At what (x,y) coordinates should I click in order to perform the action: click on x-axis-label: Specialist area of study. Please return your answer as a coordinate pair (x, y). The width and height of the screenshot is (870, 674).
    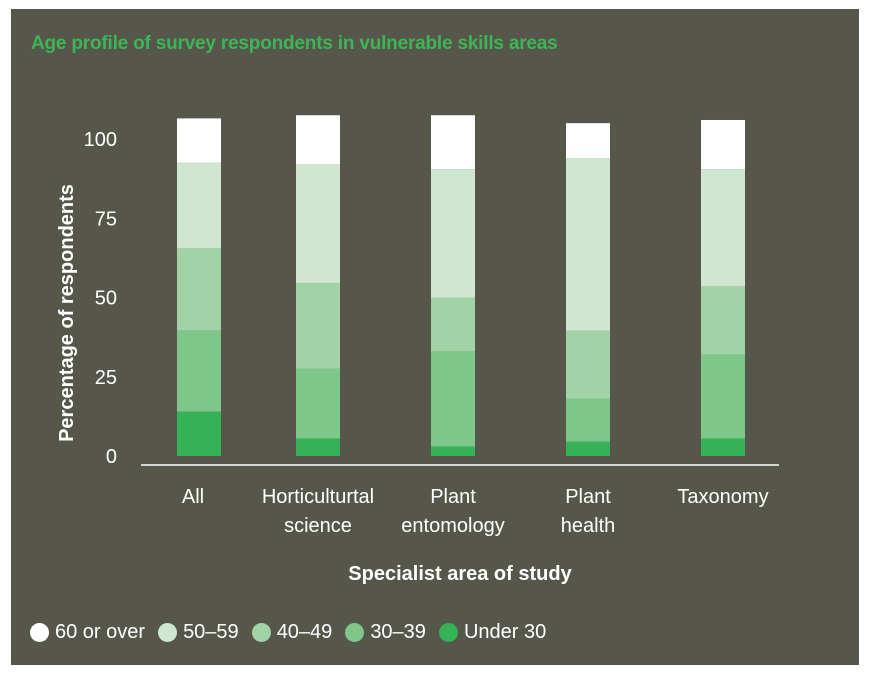
    Looking at the image, I should click on (460, 574).